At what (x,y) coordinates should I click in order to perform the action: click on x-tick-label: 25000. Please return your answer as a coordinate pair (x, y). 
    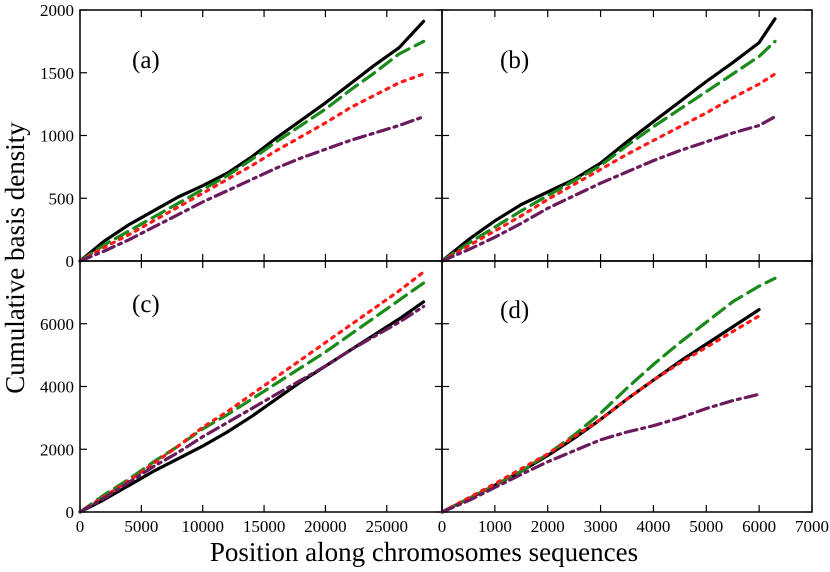
    Looking at the image, I should click on (387, 526).